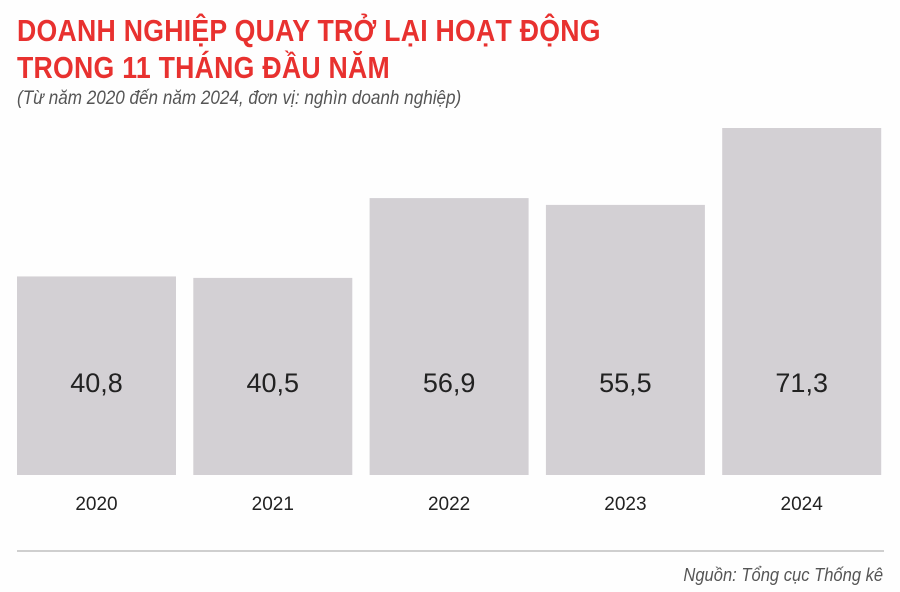 The image size is (900, 592). What do you see at coordinates (625, 383) in the screenshot?
I see `value-label-2023: 55,5` at bounding box center [625, 383].